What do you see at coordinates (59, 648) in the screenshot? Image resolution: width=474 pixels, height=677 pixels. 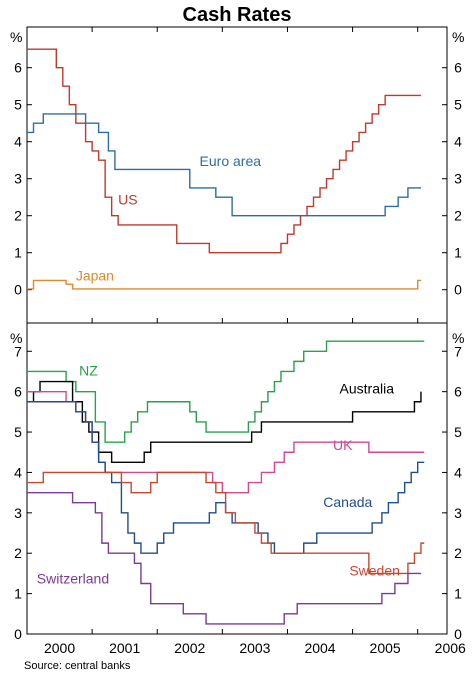 I see `xtick-label-2000: 2000` at bounding box center [59, 648].